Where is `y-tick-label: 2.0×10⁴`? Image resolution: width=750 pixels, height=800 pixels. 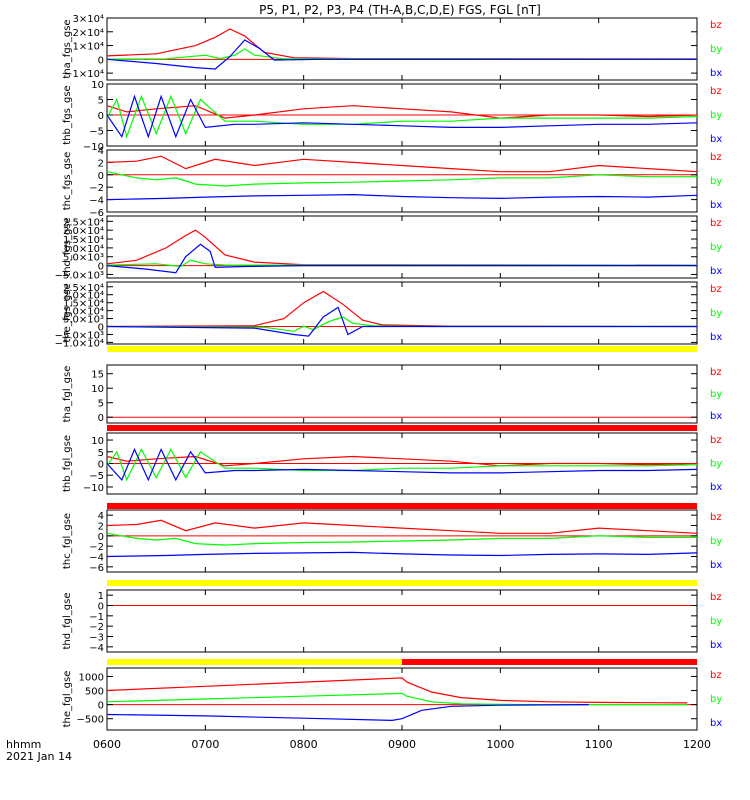
y-tick-label: 2.0×10⁴ is located at coordinates (83, 231).